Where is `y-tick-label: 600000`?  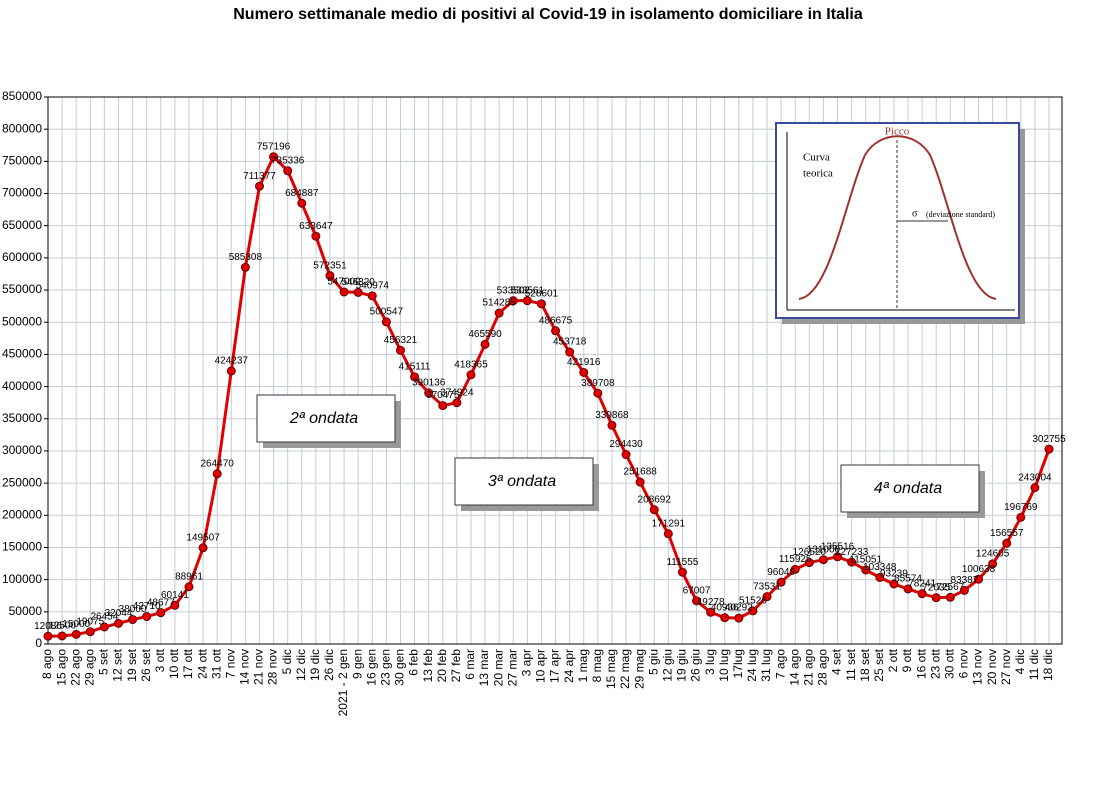 y-tick-label: 600000 is located at coordinates (22, 257).